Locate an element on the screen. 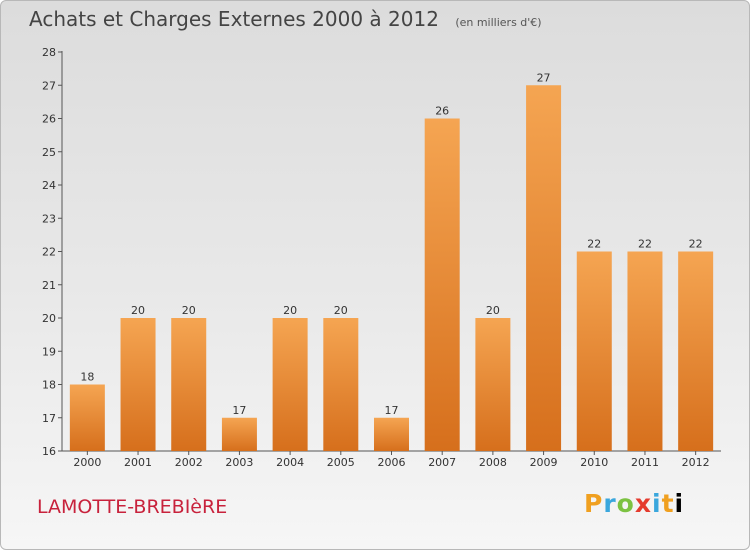 Image resolution: width=750 pixels, height=550 pixels. x-tick-label: 2012 is located at coordinates (696, 462).